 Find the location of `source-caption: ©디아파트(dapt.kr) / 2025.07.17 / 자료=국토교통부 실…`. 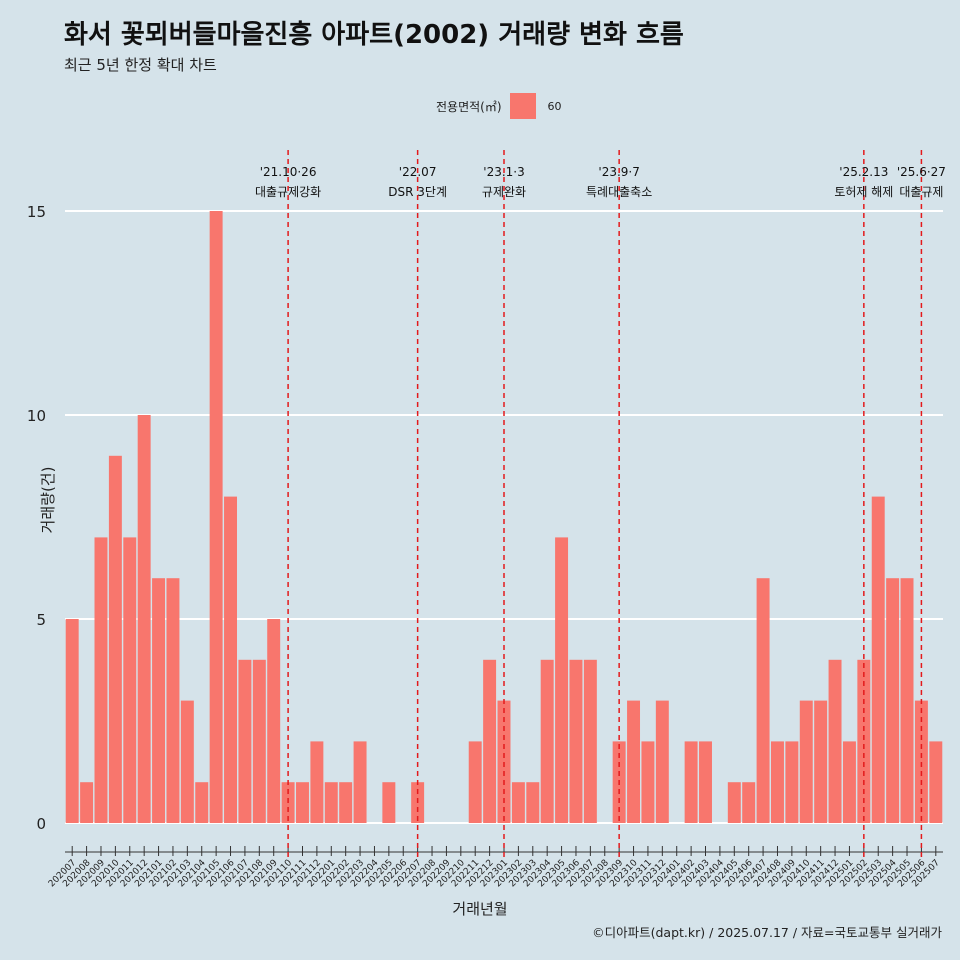

source-caption: ©디아파트(dapt.kr) / 2025.07.17 / 자료=국토교통부 실… is located at coordinates (767, 932).